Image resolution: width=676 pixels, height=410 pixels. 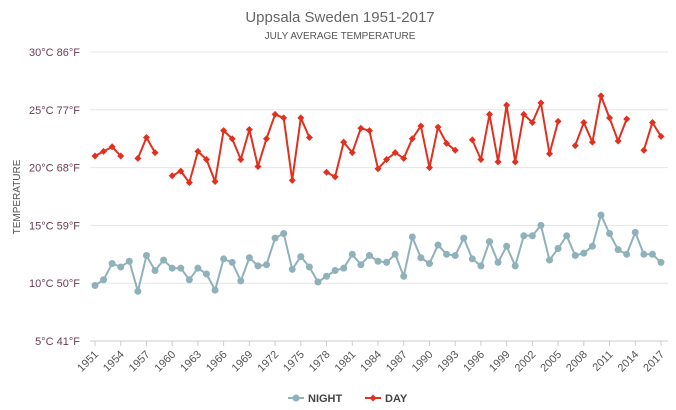 What do you see at coordinates (654, 362) in the screenshot?
I see `x-tick-label: 2017` at bounding box center [654, 362].